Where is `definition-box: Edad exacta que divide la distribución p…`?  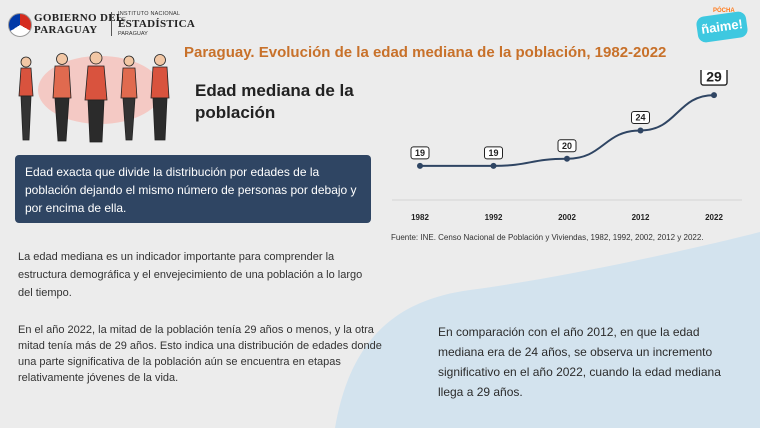 definition-box: Edad exacta que divide la distribución p… is located at coordinates (193, 189).